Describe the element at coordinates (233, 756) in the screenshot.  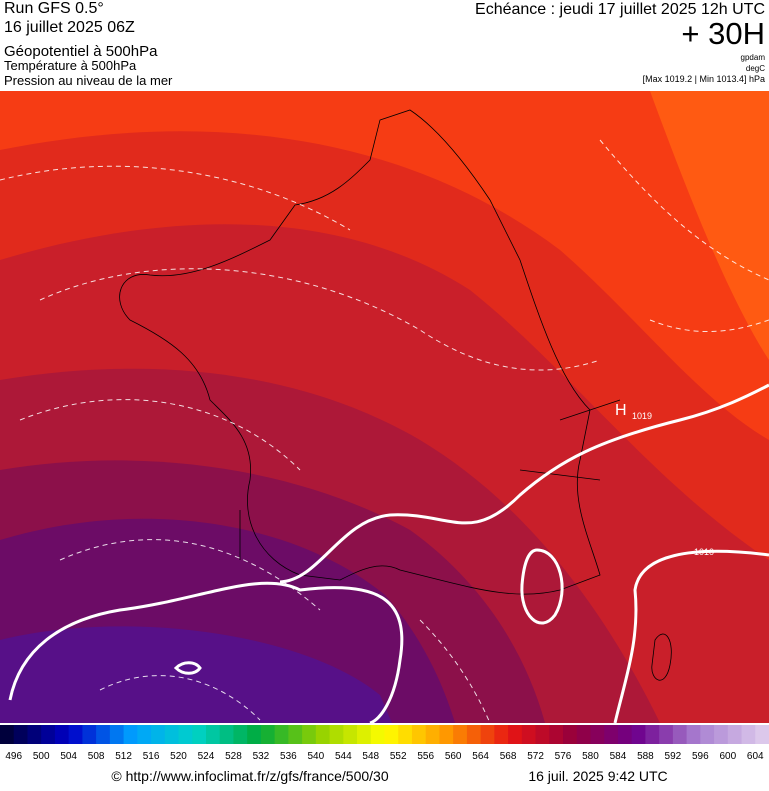
I see `colorbar-label: 528` at that location.